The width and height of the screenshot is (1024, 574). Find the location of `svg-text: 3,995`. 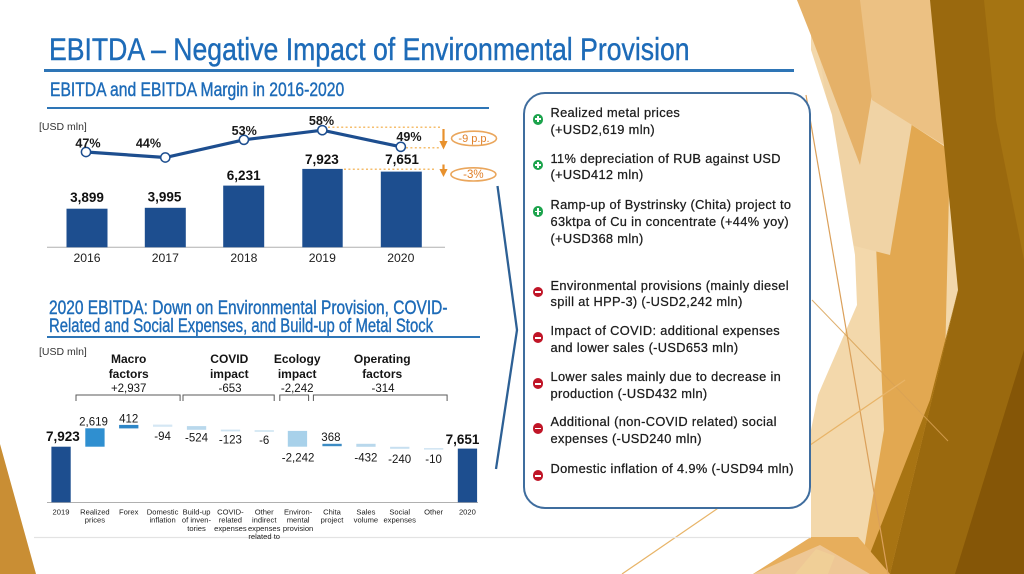

svg-text: 3,995 is located at coordinates (165, 197).